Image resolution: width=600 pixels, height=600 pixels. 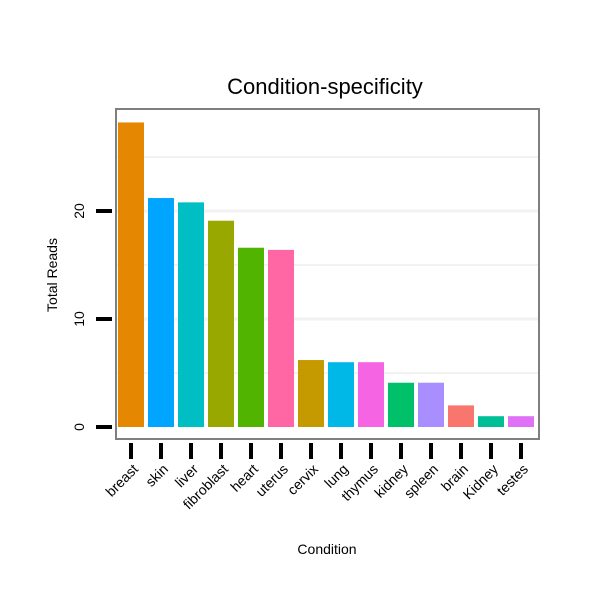 What do you see at coordinates (121, 480) in the screenshot?
I see `x-tick-label-breast: breast` at bounding box center [121, 480].